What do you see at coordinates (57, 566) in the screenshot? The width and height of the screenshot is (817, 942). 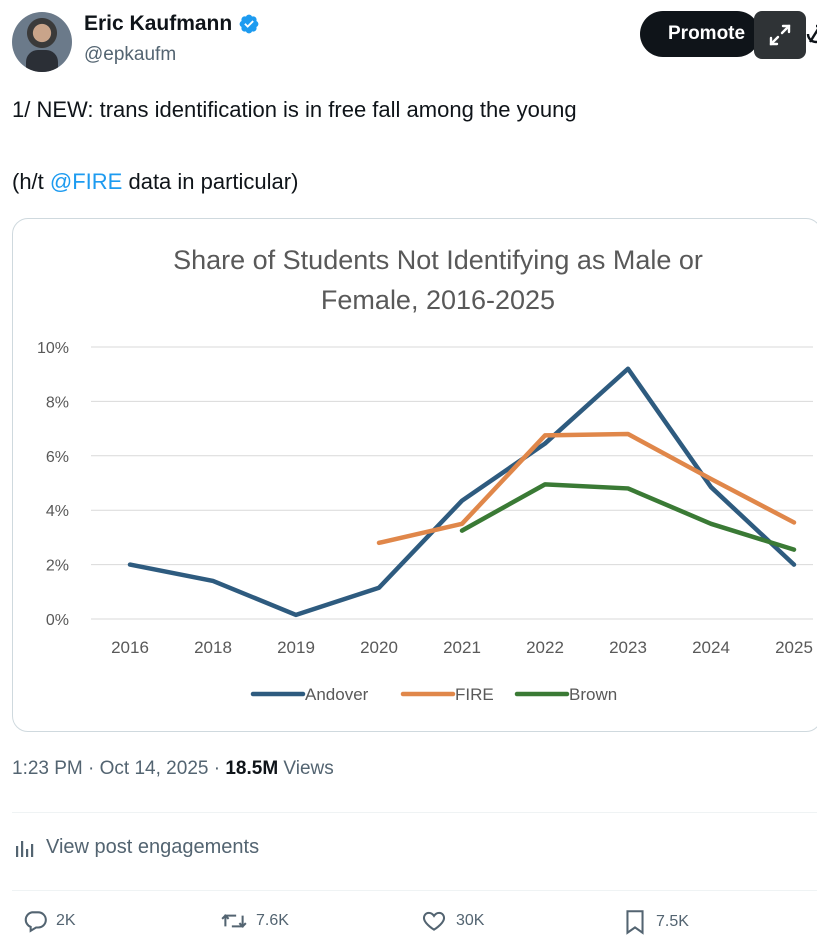 I see `y-tick-label: 2%` at bounding box center [57, 566].